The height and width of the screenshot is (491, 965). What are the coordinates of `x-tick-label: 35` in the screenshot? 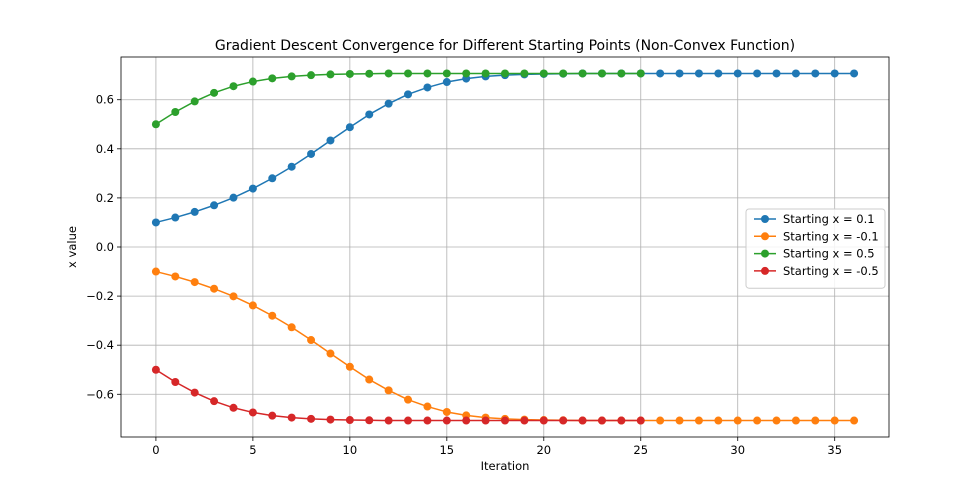 It's located at (834, 450).